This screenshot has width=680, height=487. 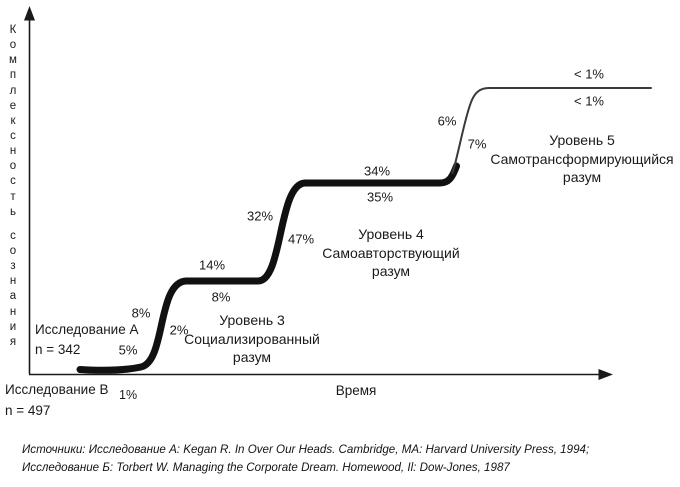 I want to click on level-5-mind-line-1: Самотрансформирующийся, so click(x=582, y=158).